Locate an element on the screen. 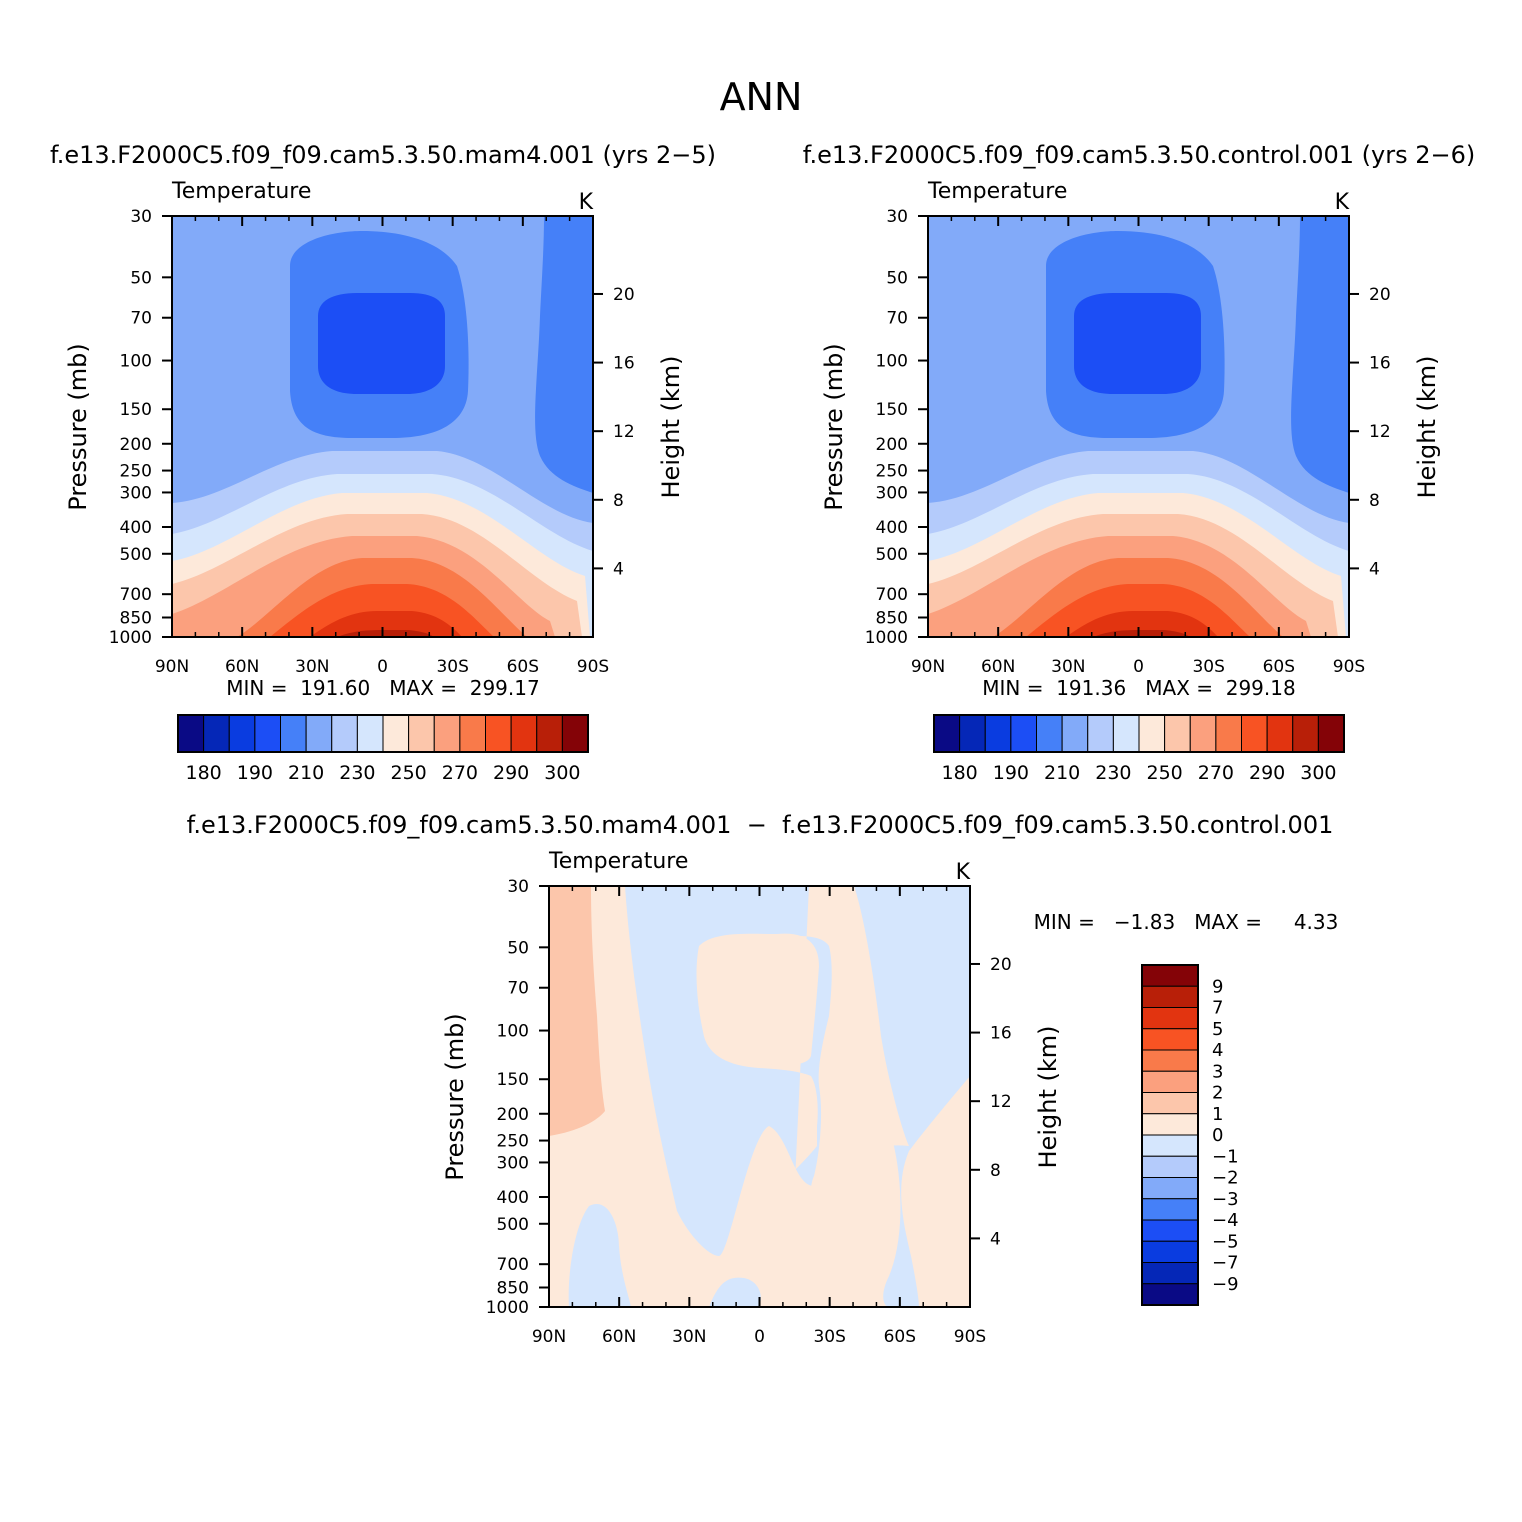  colorbar-label: 300 is located at coordinates (562, 773).